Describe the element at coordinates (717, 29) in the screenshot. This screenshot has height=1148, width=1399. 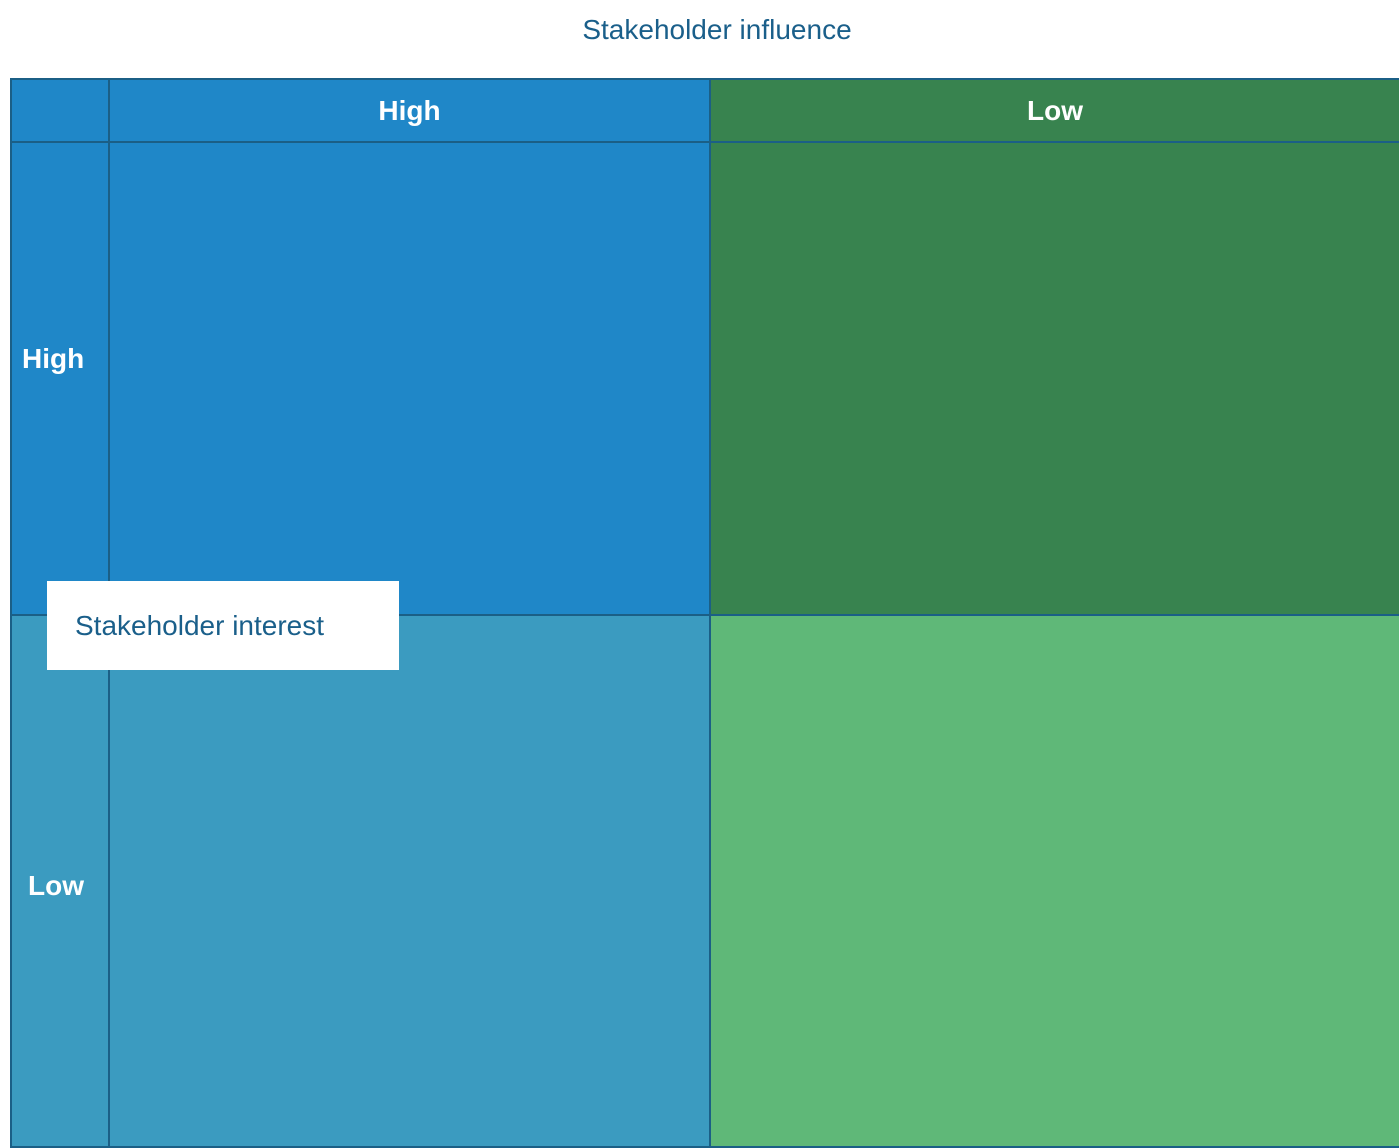
I see `diagram-title: Stakeholder influence` at that location.